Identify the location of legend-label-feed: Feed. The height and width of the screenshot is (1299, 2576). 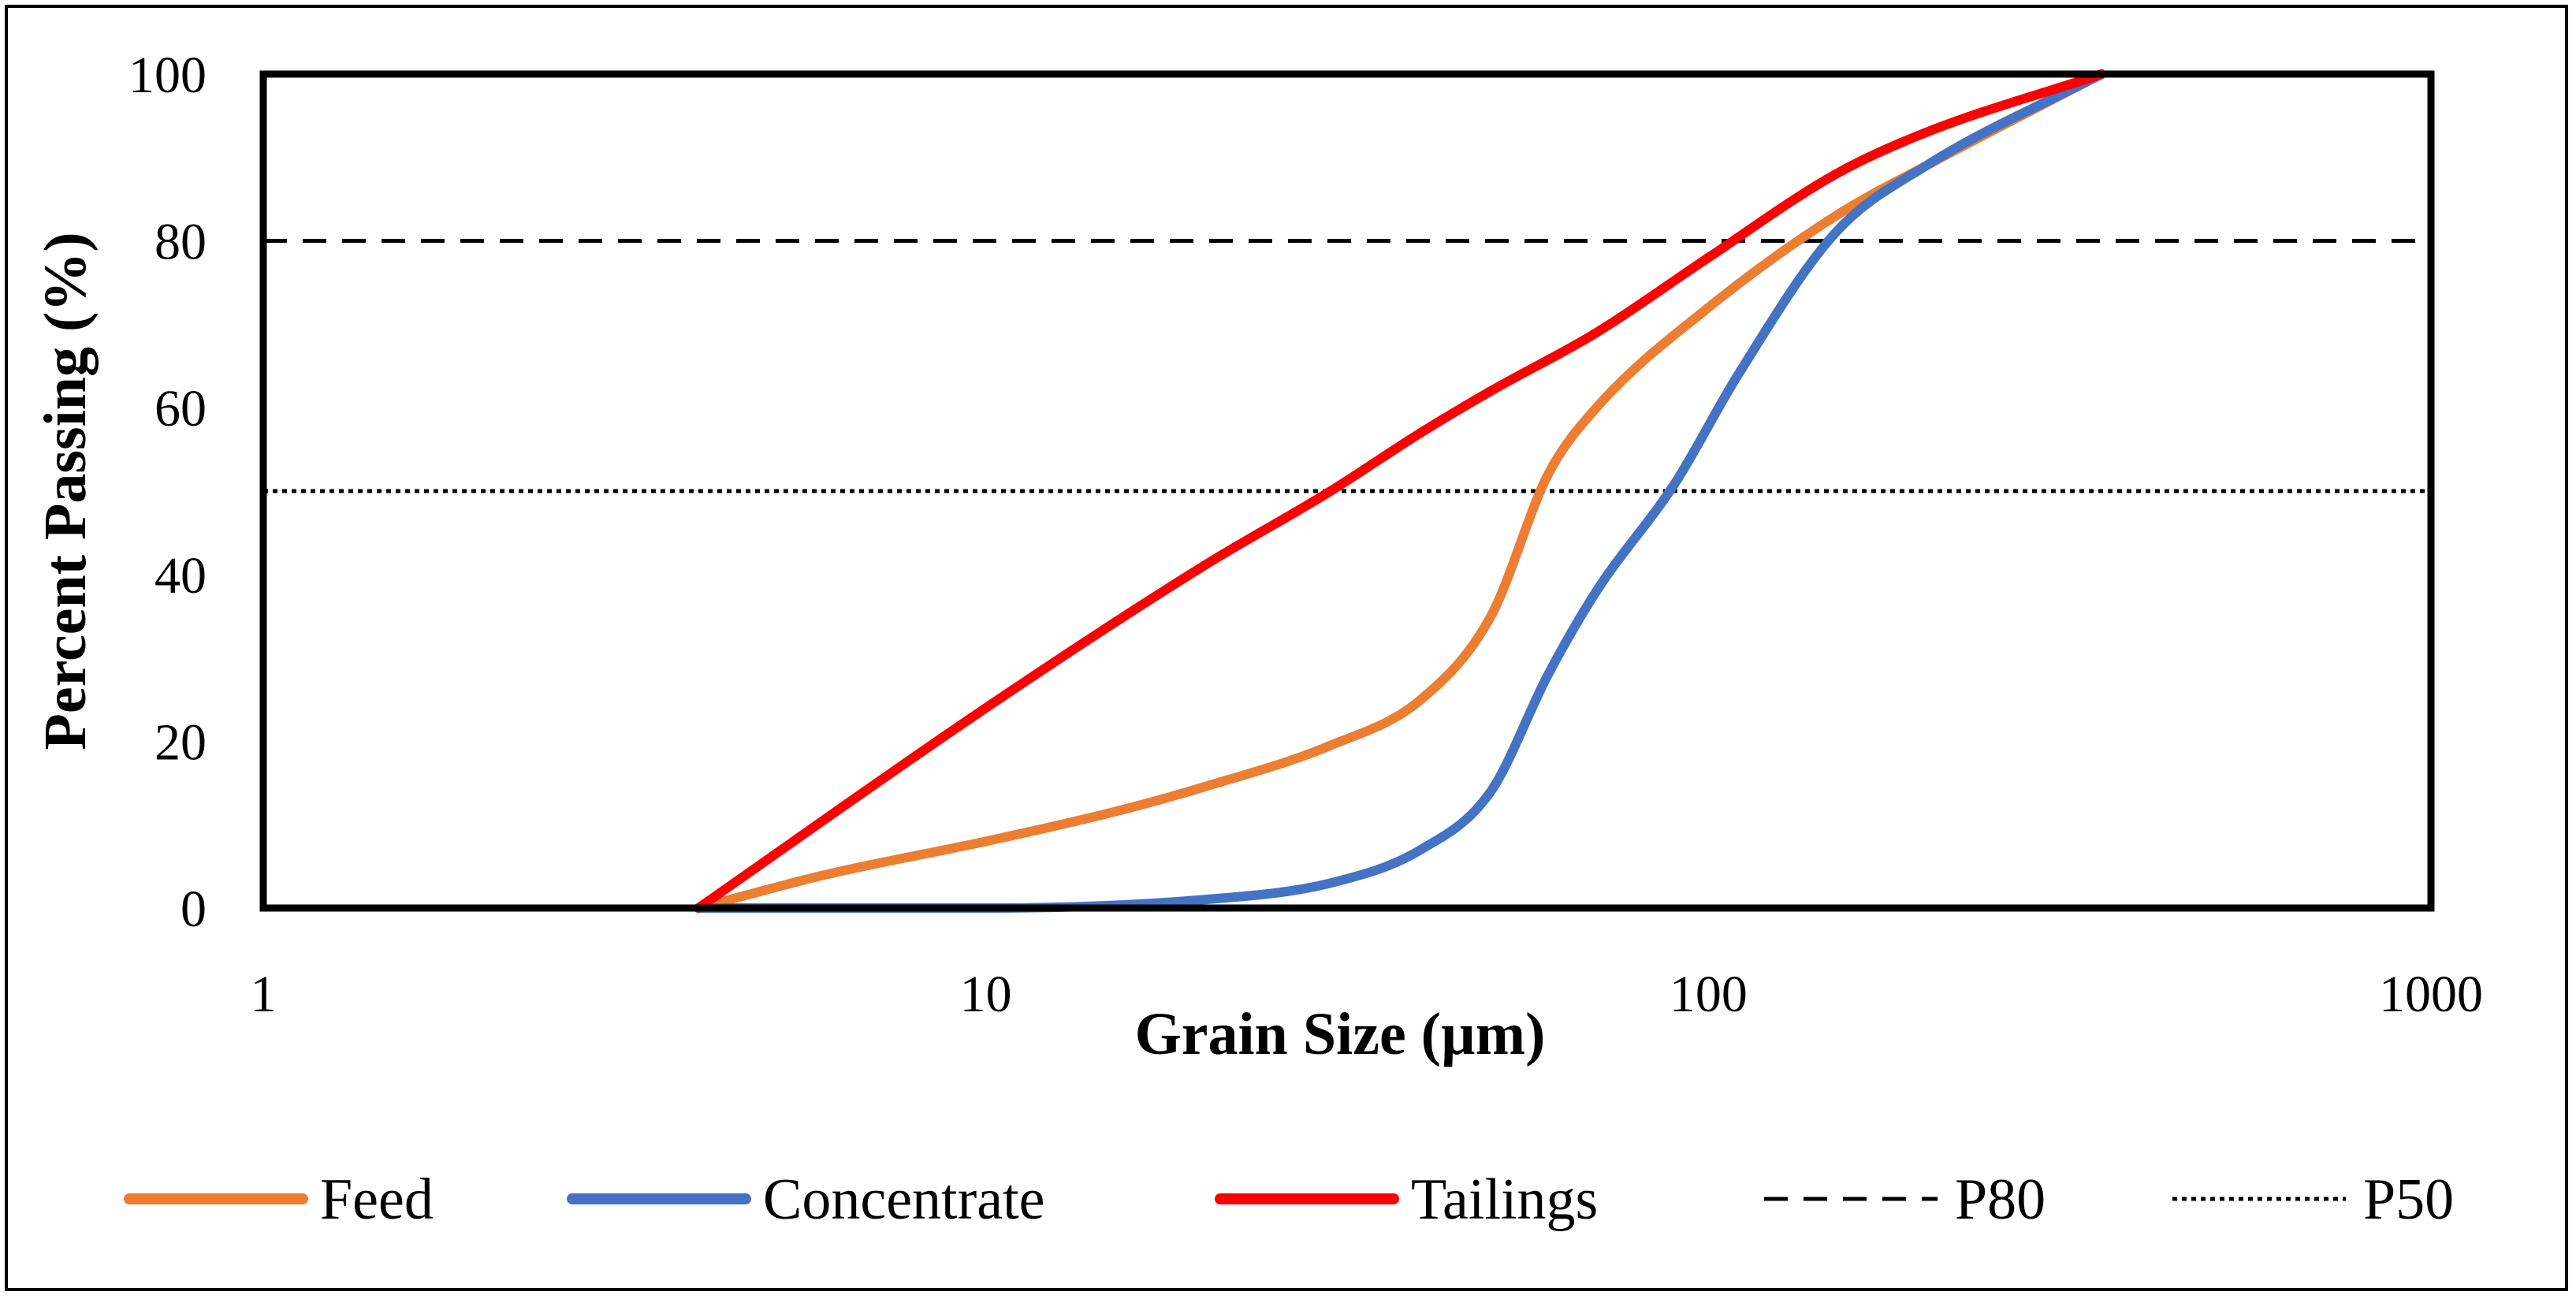
(377, 1199).